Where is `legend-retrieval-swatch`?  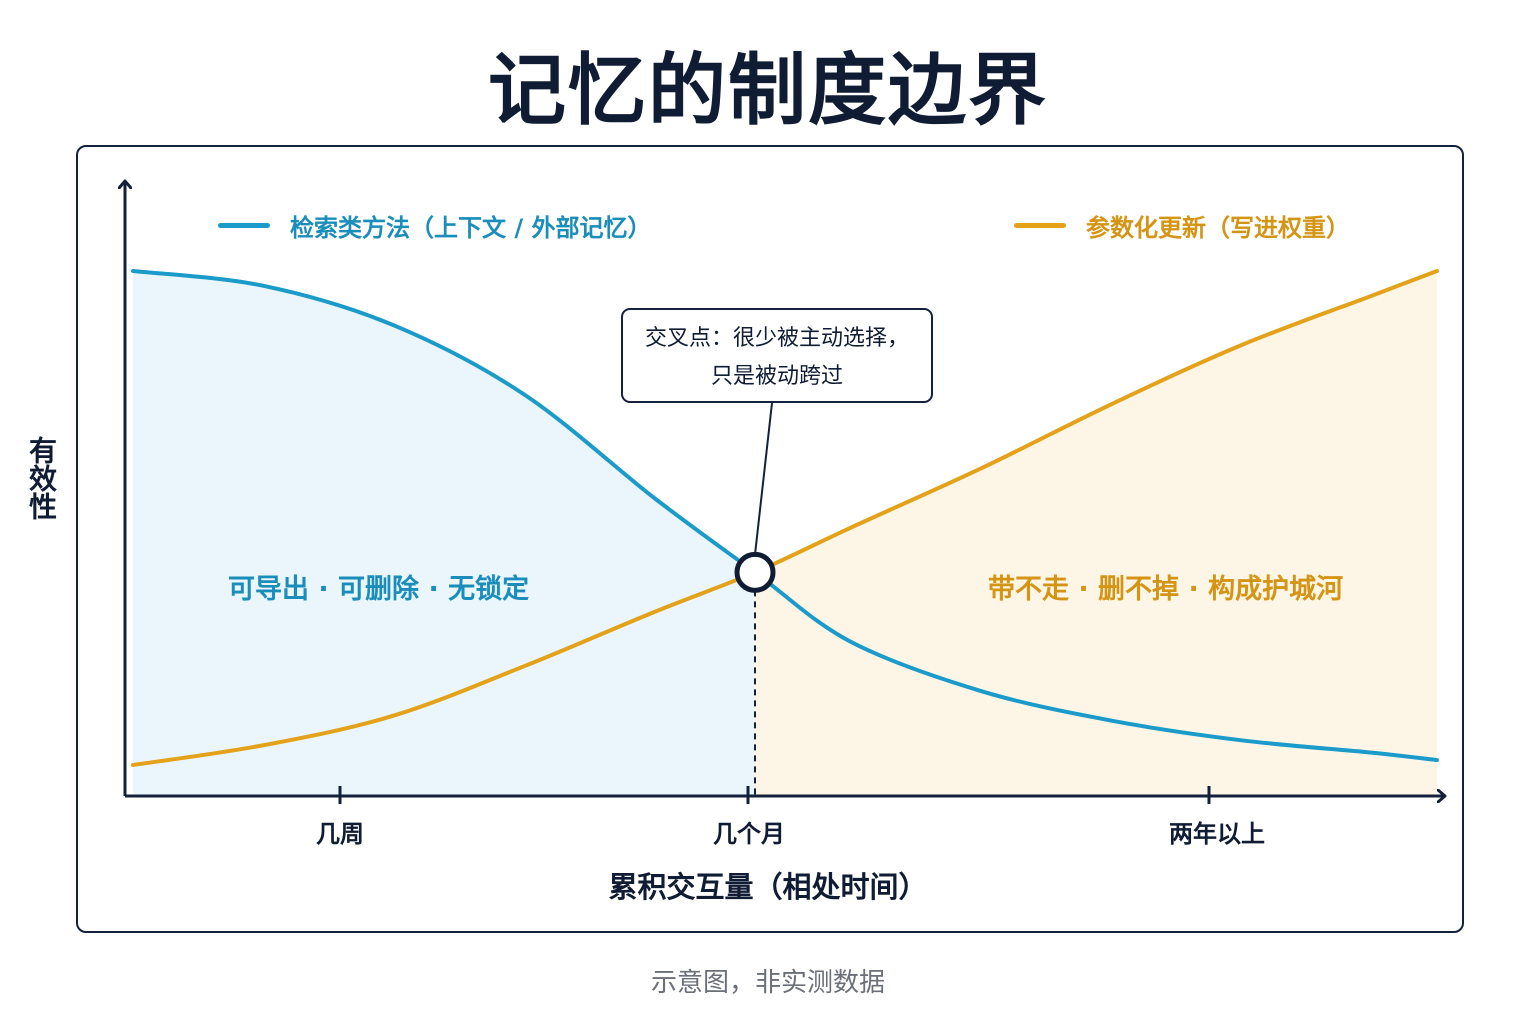
legend-retrieval-swatch is located at coordinates (244, 225).